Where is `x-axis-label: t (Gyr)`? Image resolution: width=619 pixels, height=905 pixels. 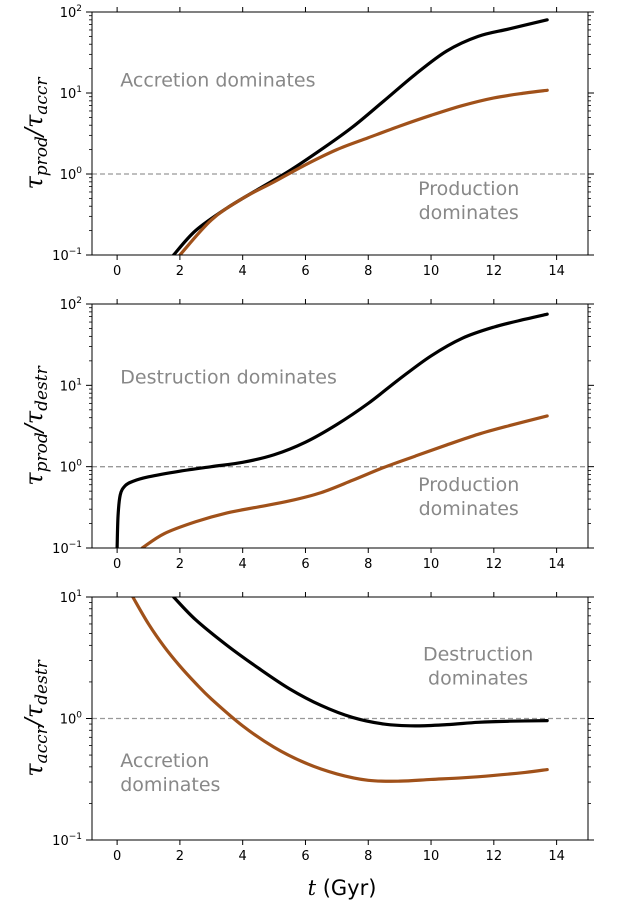
x-axis-label: t (Gyr) is located at coordinates (342, 888).